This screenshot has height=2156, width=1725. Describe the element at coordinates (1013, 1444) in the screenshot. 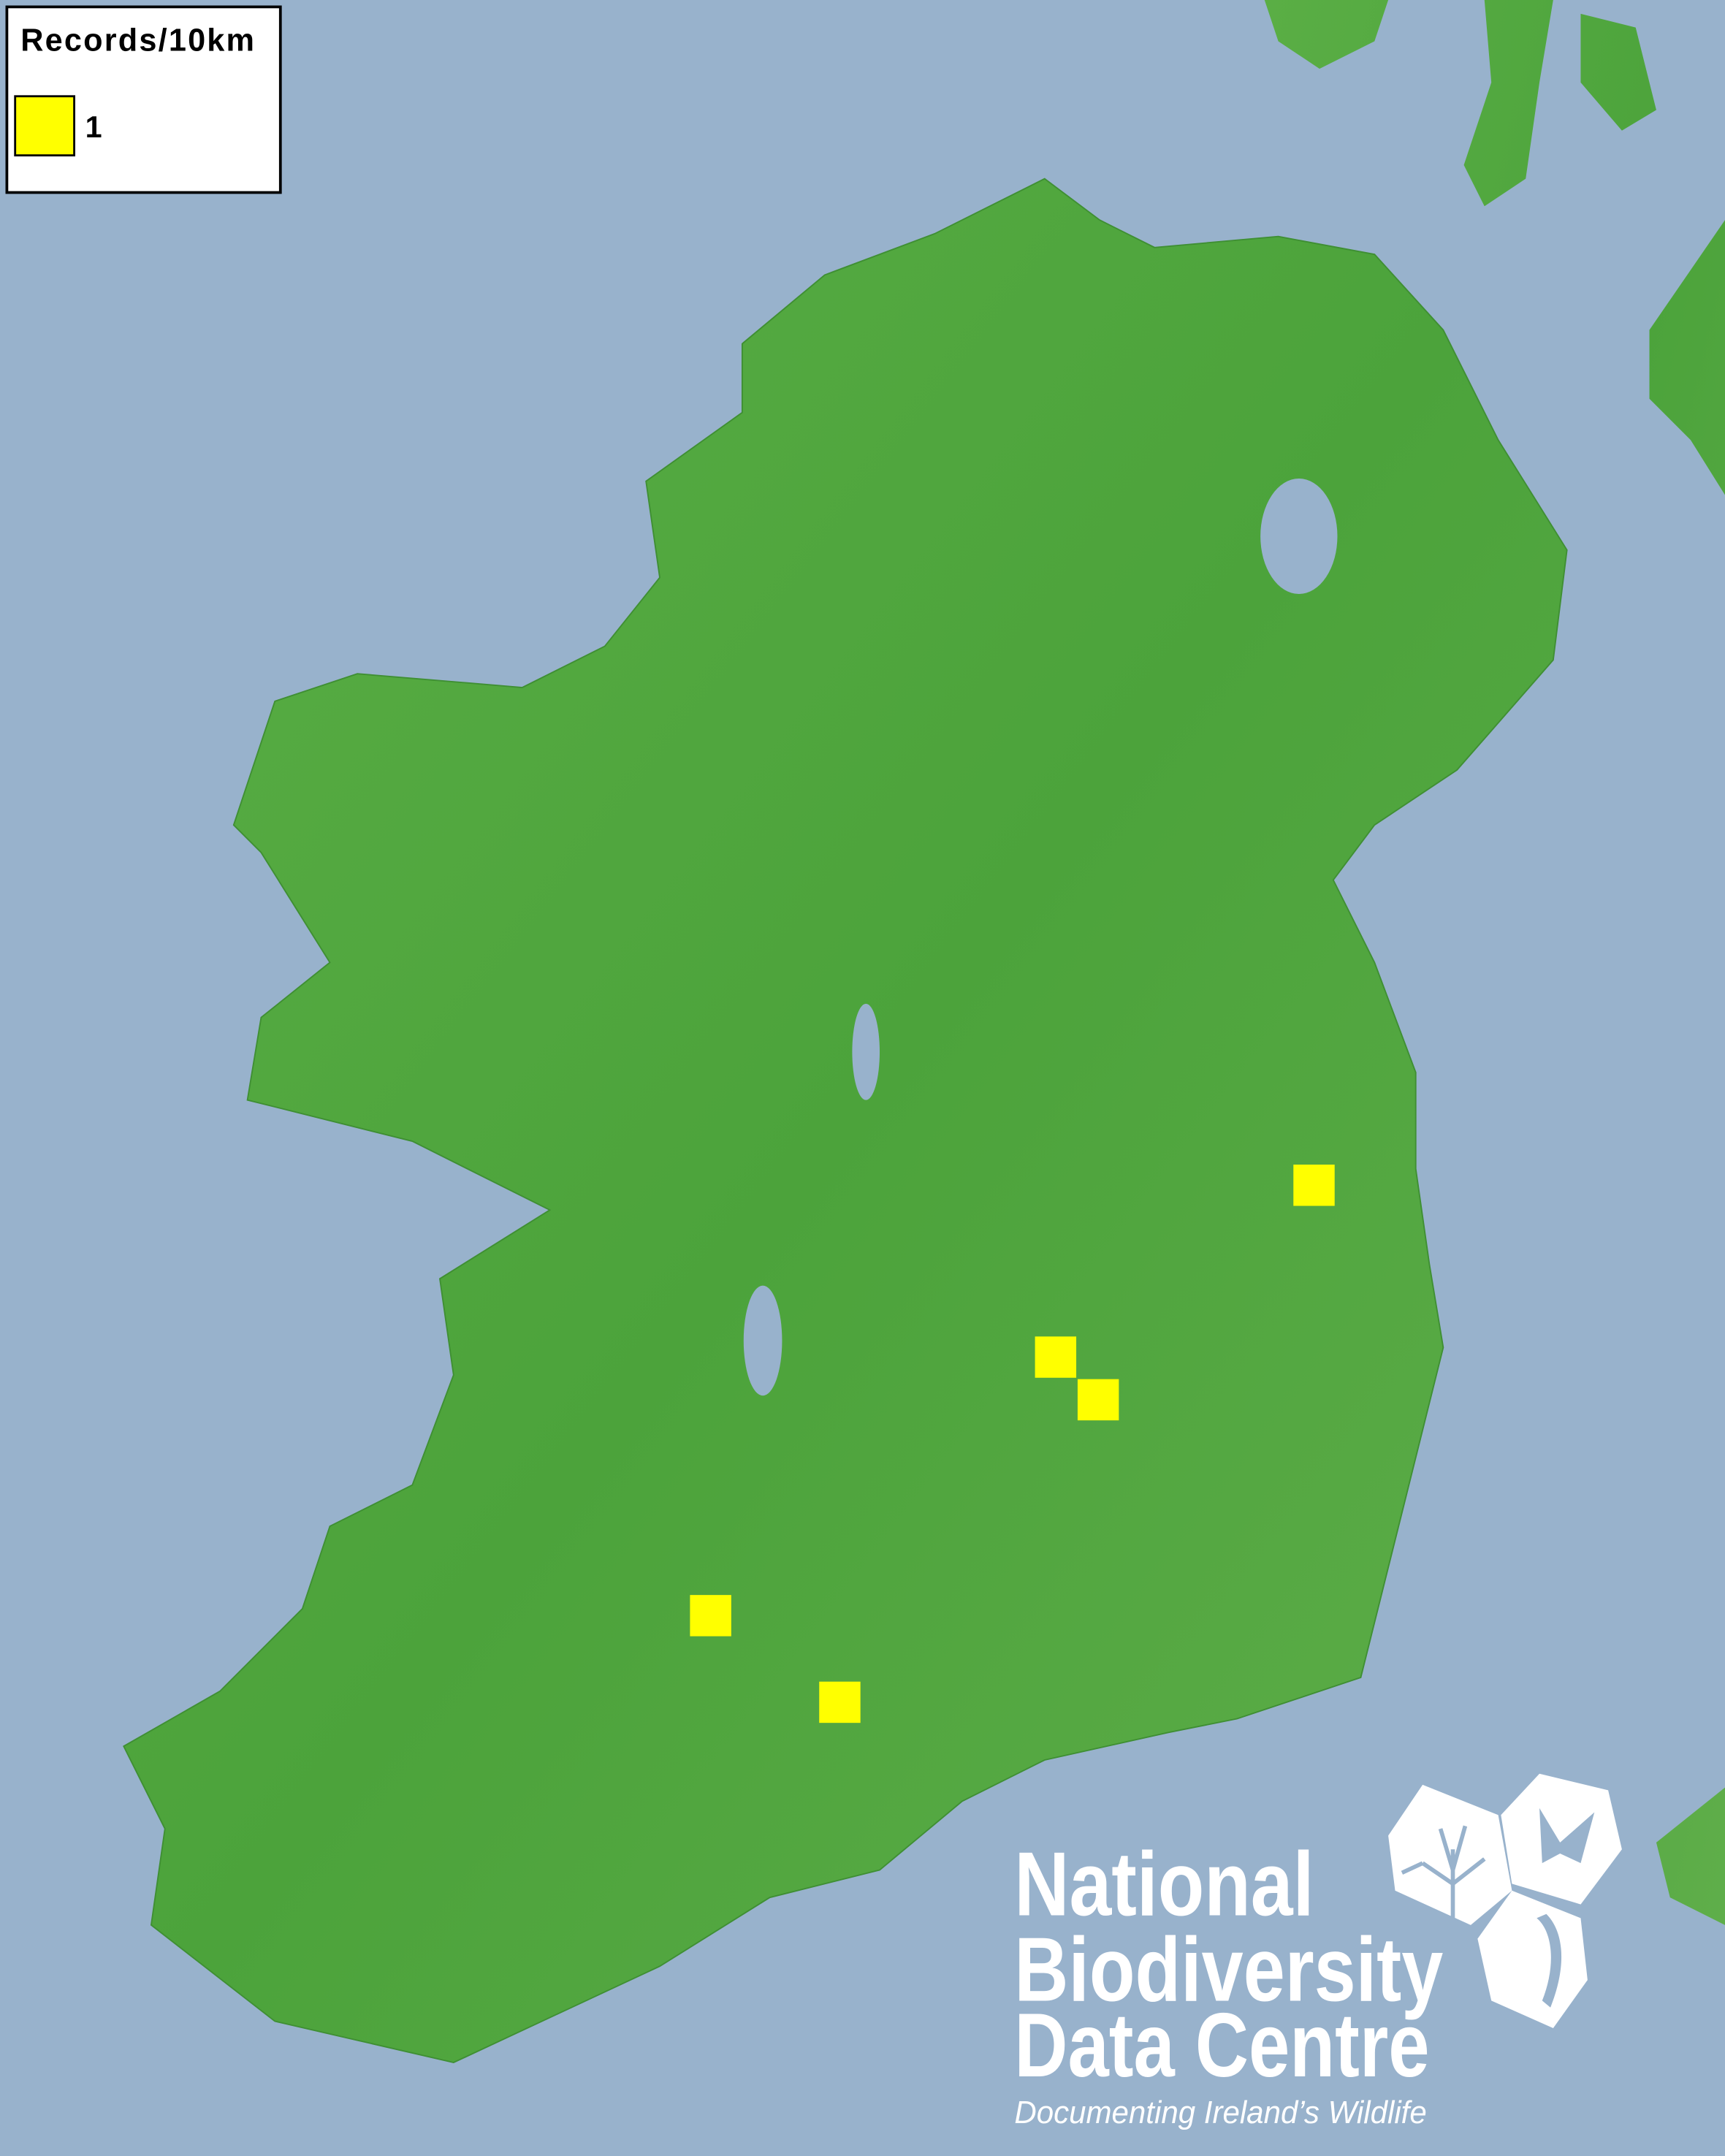

I see `records-layer` at that location.